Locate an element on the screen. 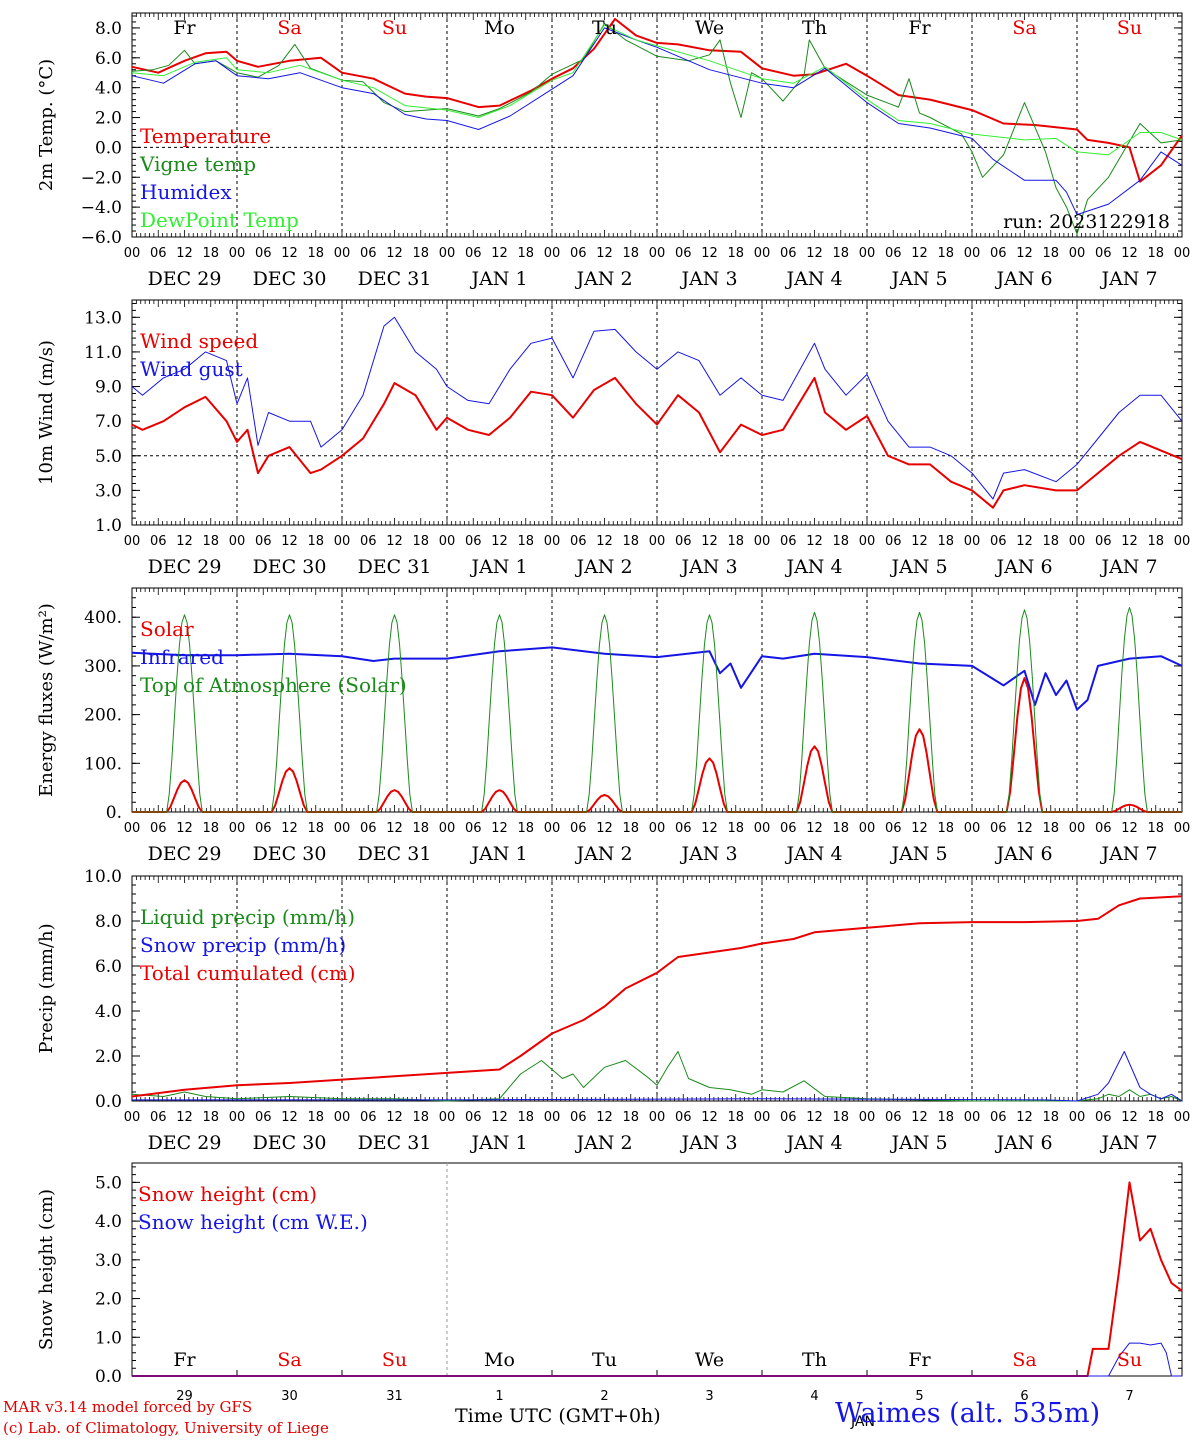  y-tick-label: 2.0 is located at coordinates (108, 1057).